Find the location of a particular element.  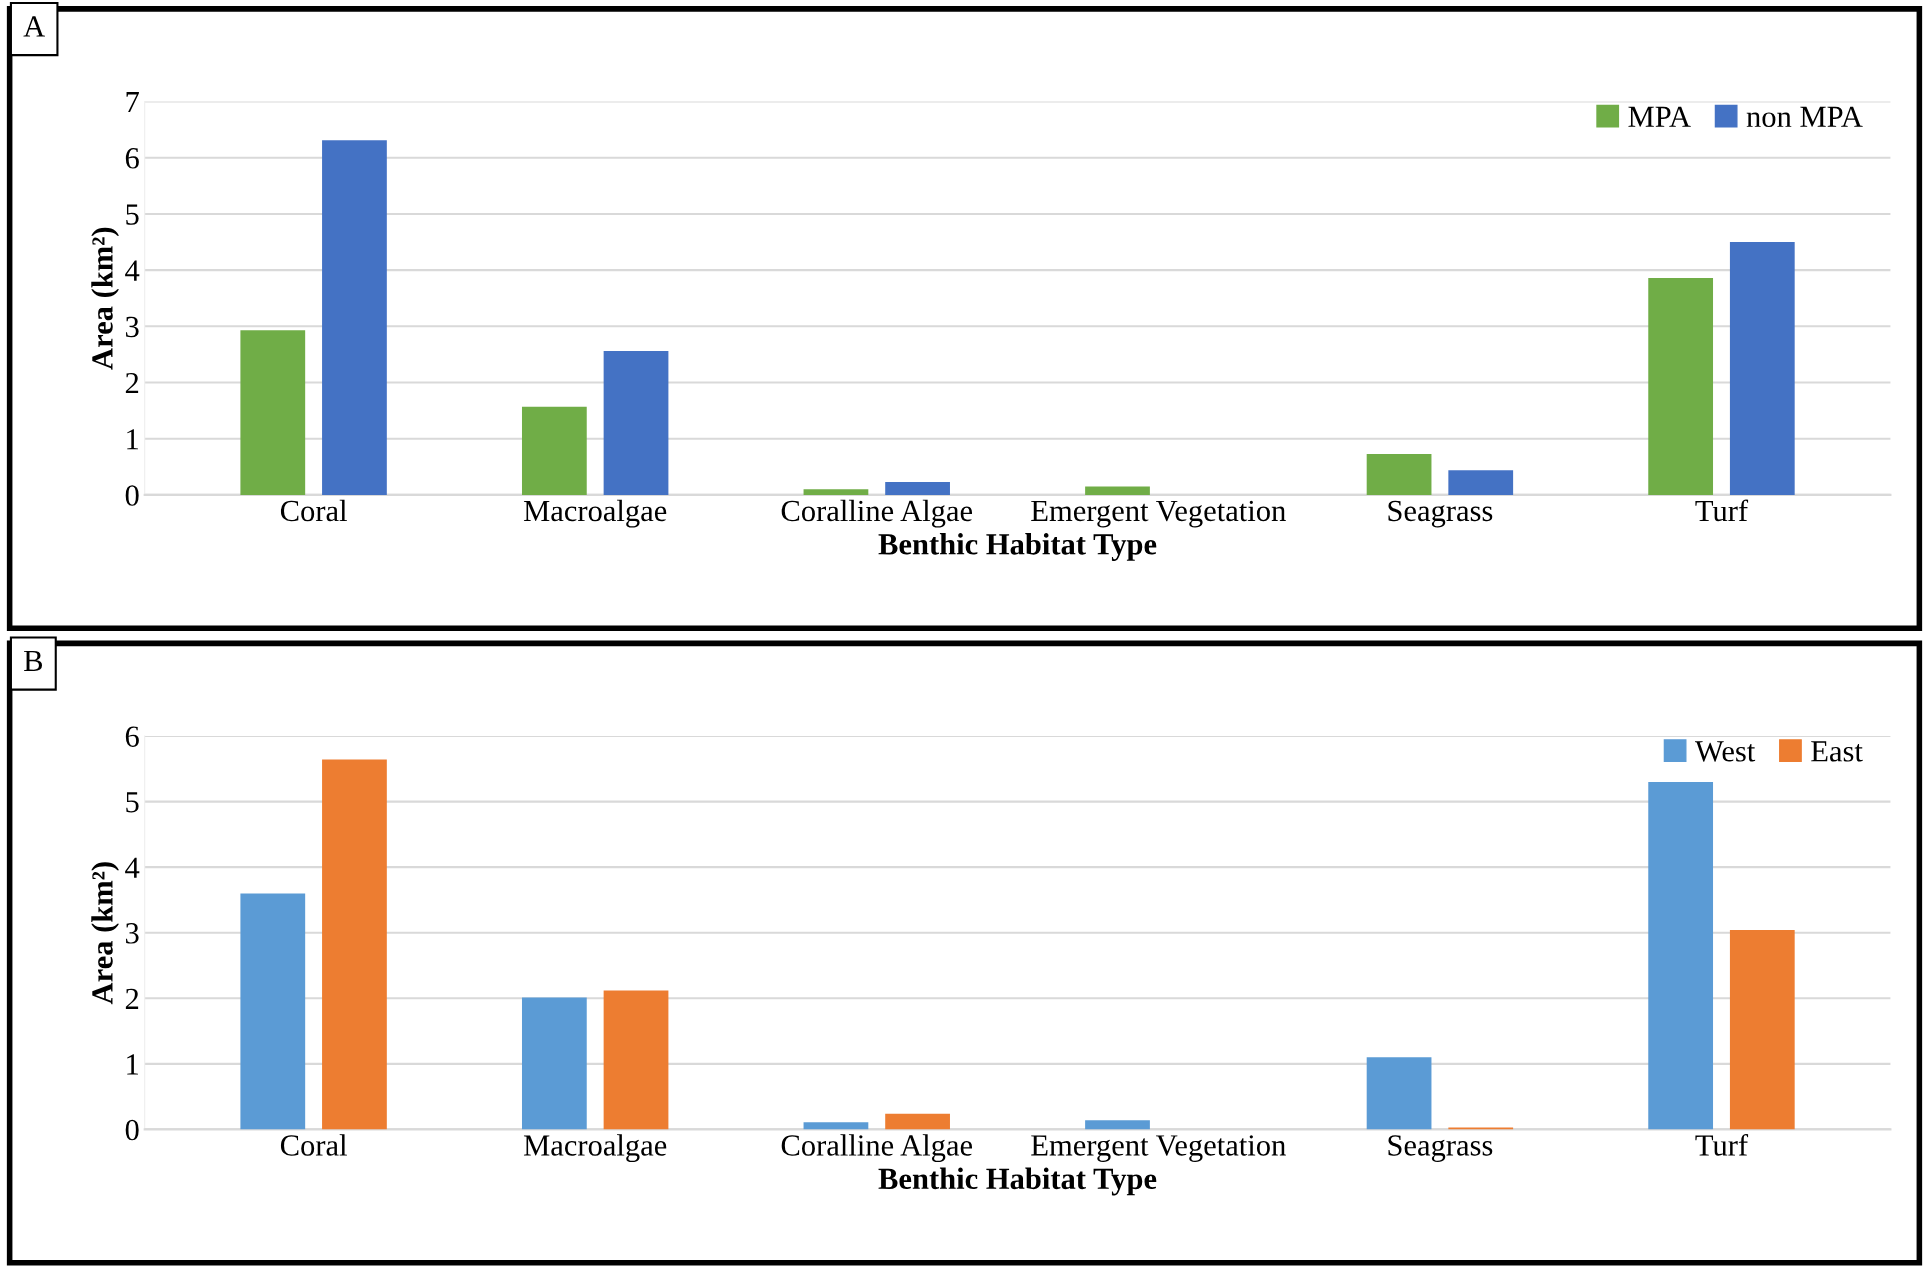

y-tick-label: 7 is located at coordinates (132, 102).